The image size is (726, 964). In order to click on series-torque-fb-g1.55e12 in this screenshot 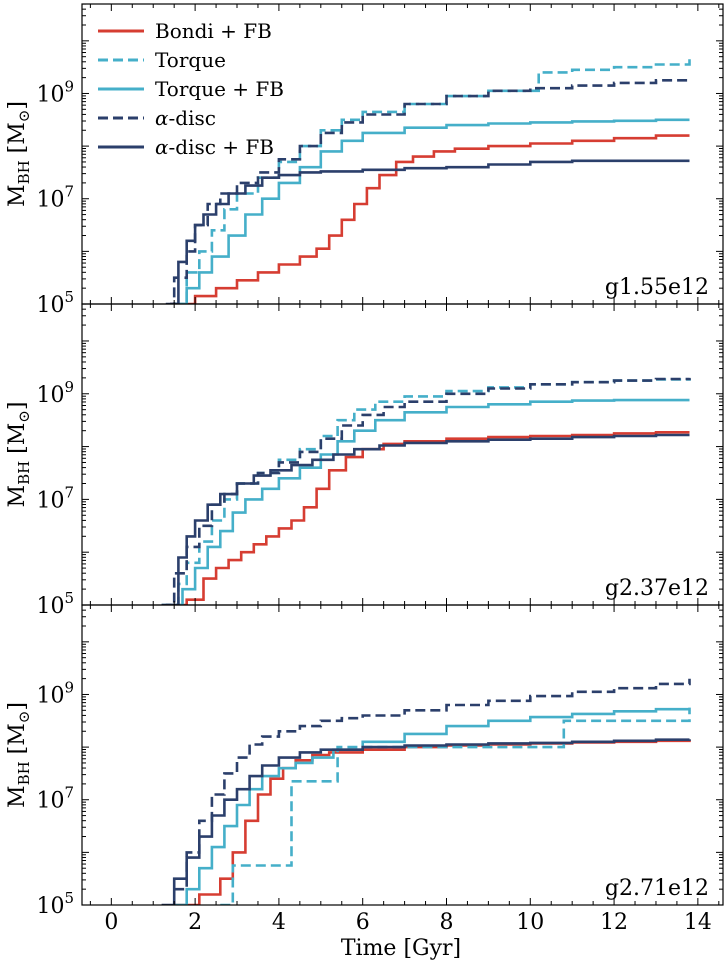, I will do `click(432, 211)`.